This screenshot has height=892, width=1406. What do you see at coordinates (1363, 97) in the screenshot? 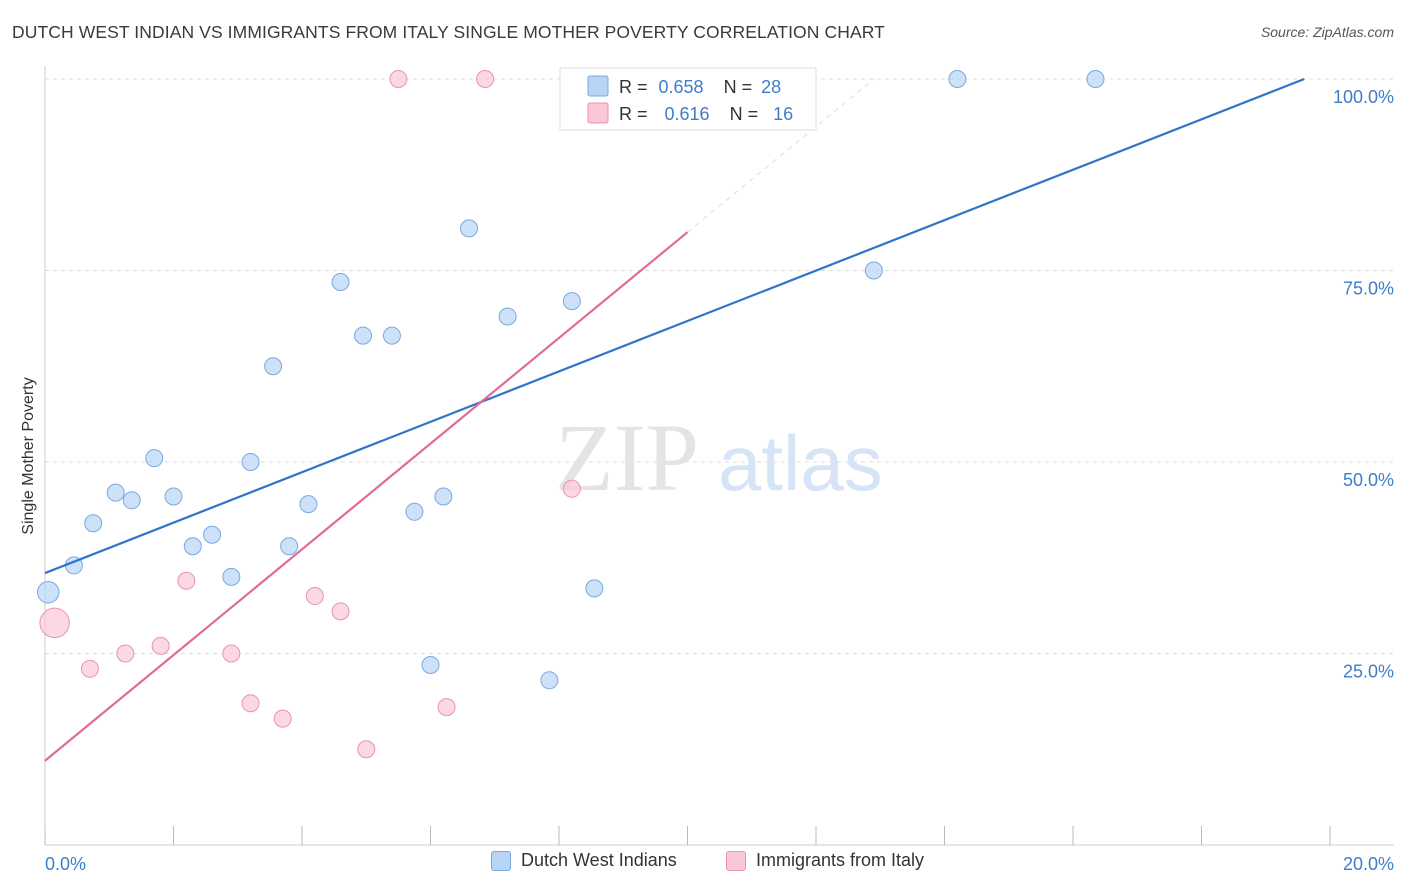
I see `y-tick-label: 100.0%` at bounding box center [1363, 97].